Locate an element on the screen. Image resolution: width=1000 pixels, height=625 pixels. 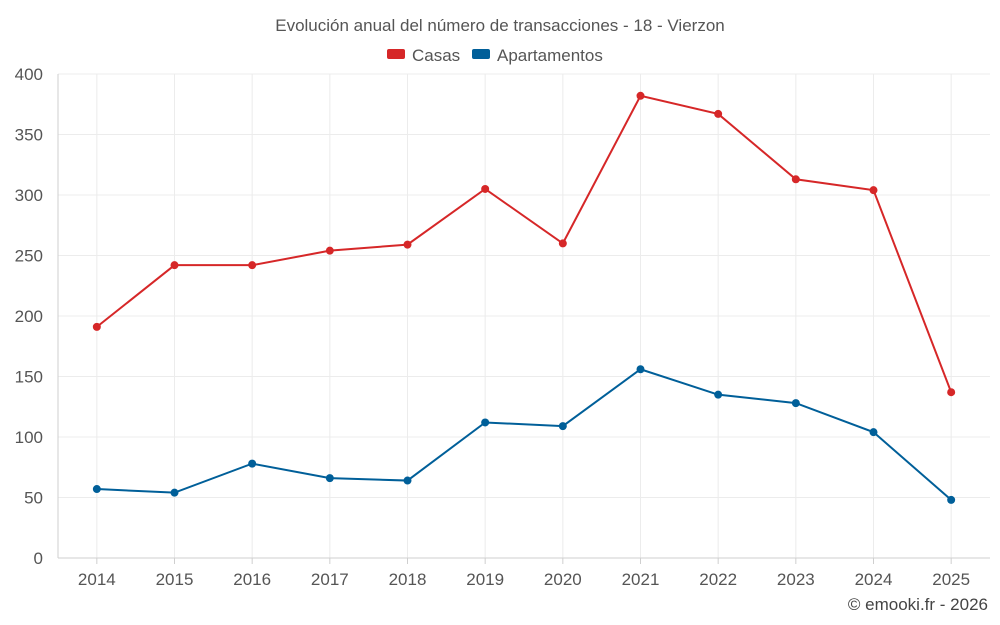
data-point-casas-2020 is located at coordinates (562, 243).